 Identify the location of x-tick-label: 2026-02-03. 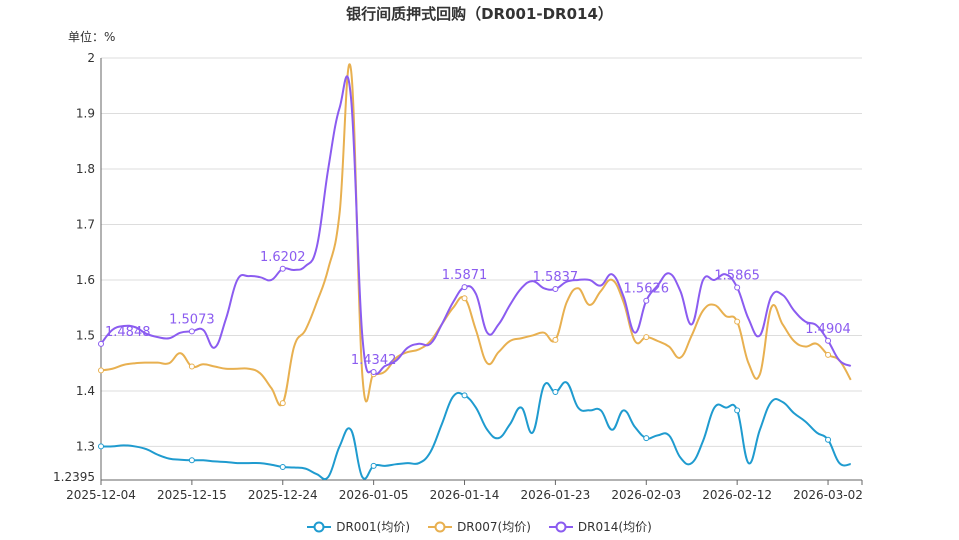
(646, 495).